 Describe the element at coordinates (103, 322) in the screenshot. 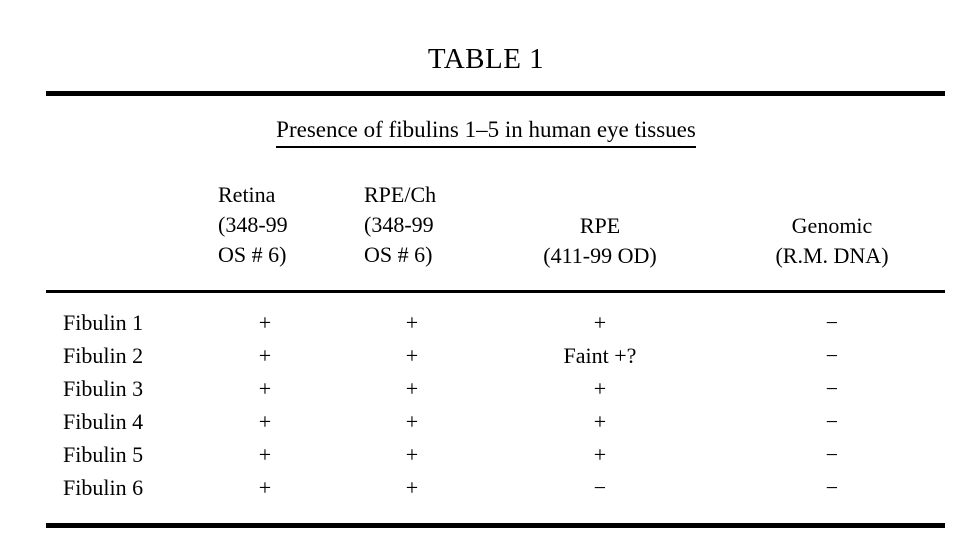

I see `row-label: Fibulin 1` at that location.